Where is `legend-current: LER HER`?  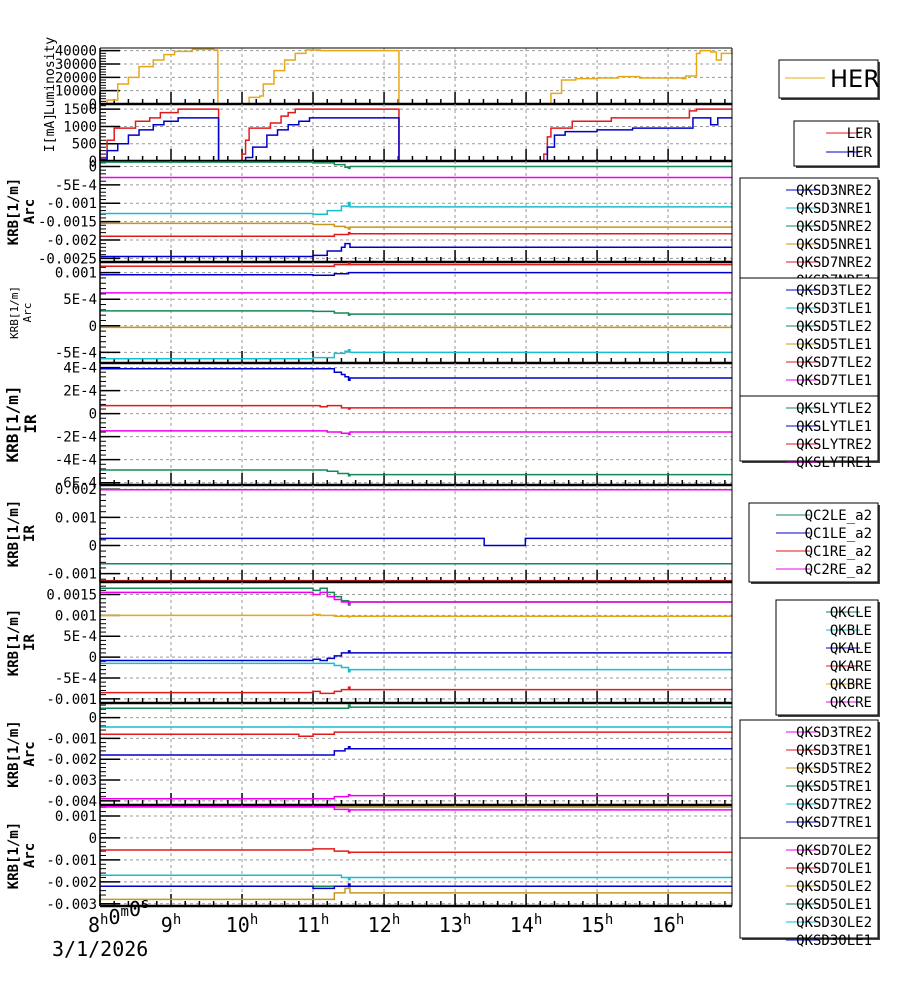 legend-current: LER HER is located at coordinates (836, 144).